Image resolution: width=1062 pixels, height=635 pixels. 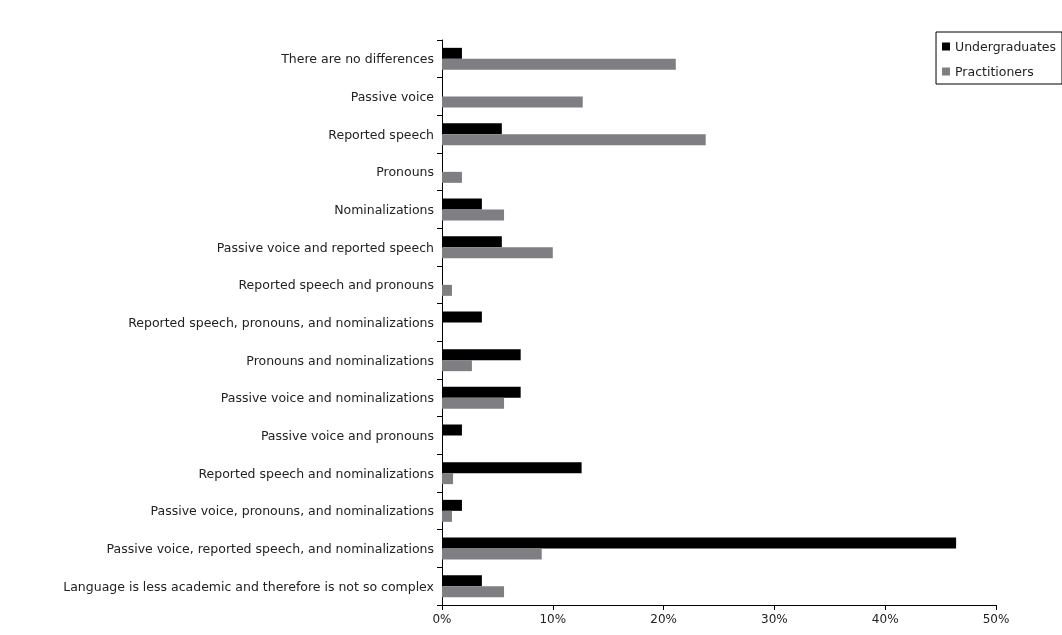 I want to click on legend-label: Practitioners, so click(x=994, y=71).